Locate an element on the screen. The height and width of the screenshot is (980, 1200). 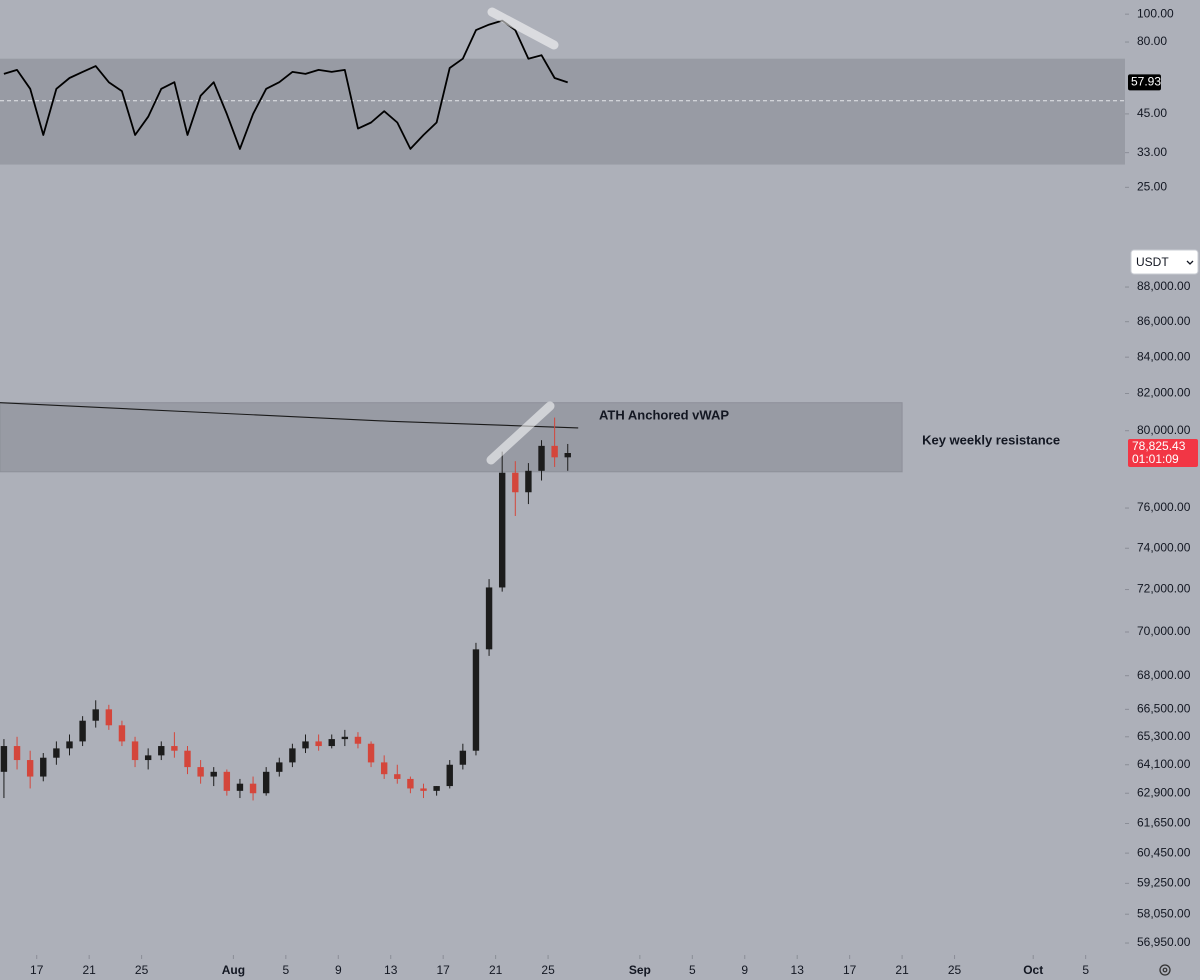
select-text: USDT is located at coordinates (1152, 262).